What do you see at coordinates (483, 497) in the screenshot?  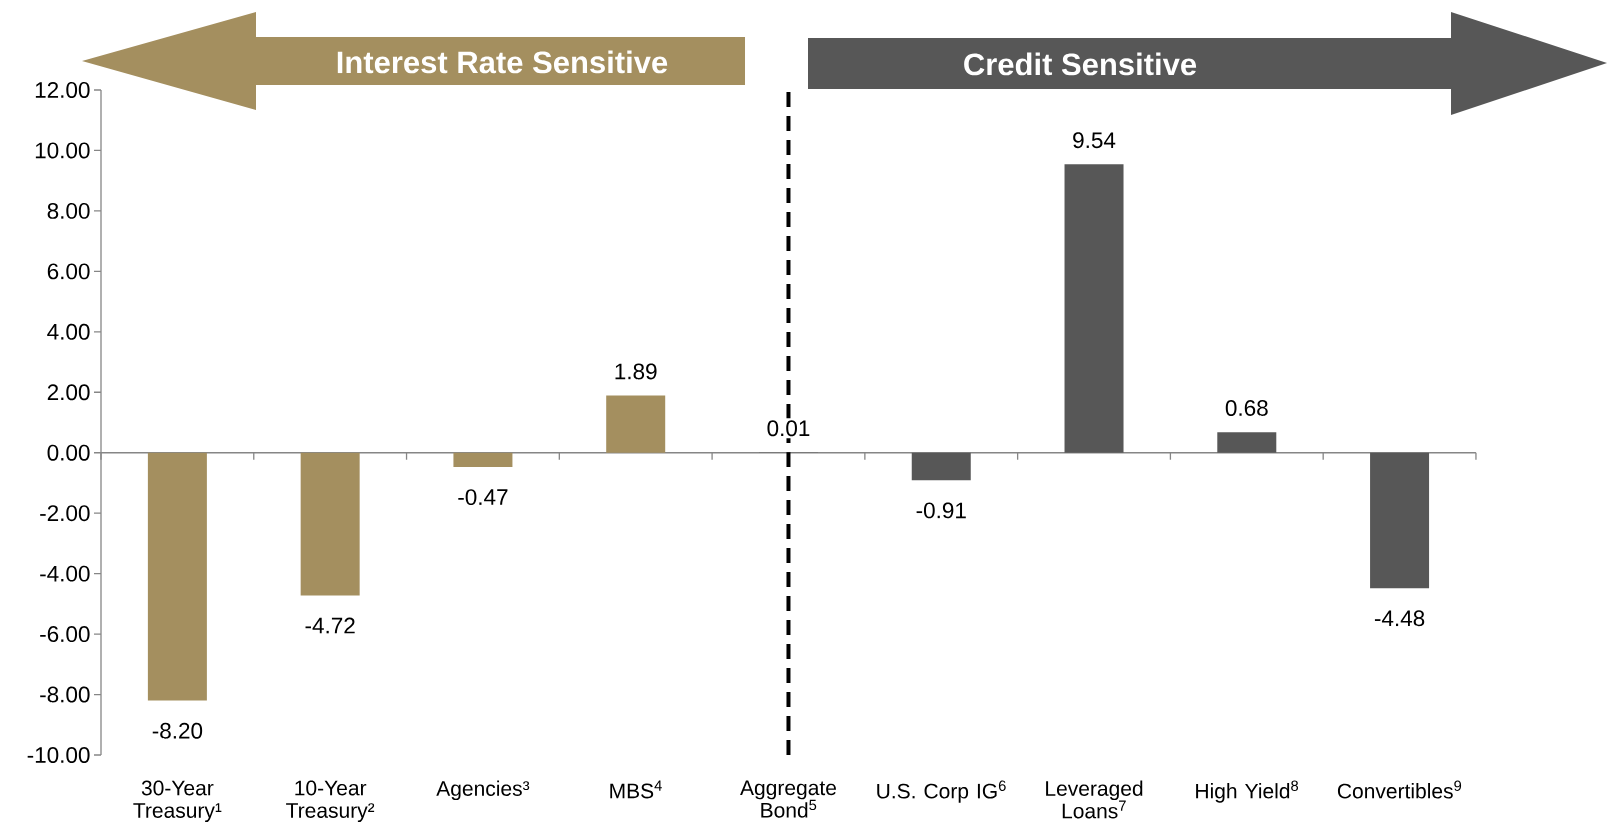 I see `data-label: -0.47` at bounding box center [483, 497].